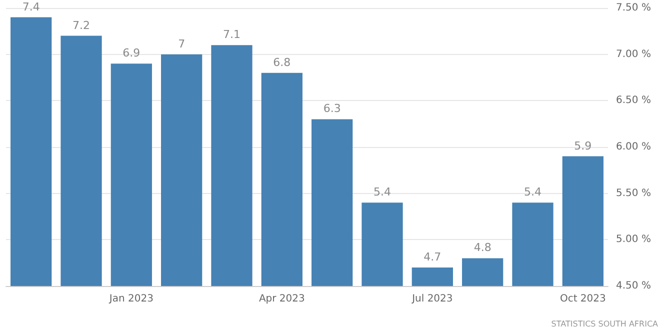 The width and height of the screenshot is (666, 332). What do you see at coordinates (583, 299) in the screenshot?
I see `x-tick-label: Oct 2023` at bounding box center [583, 299].